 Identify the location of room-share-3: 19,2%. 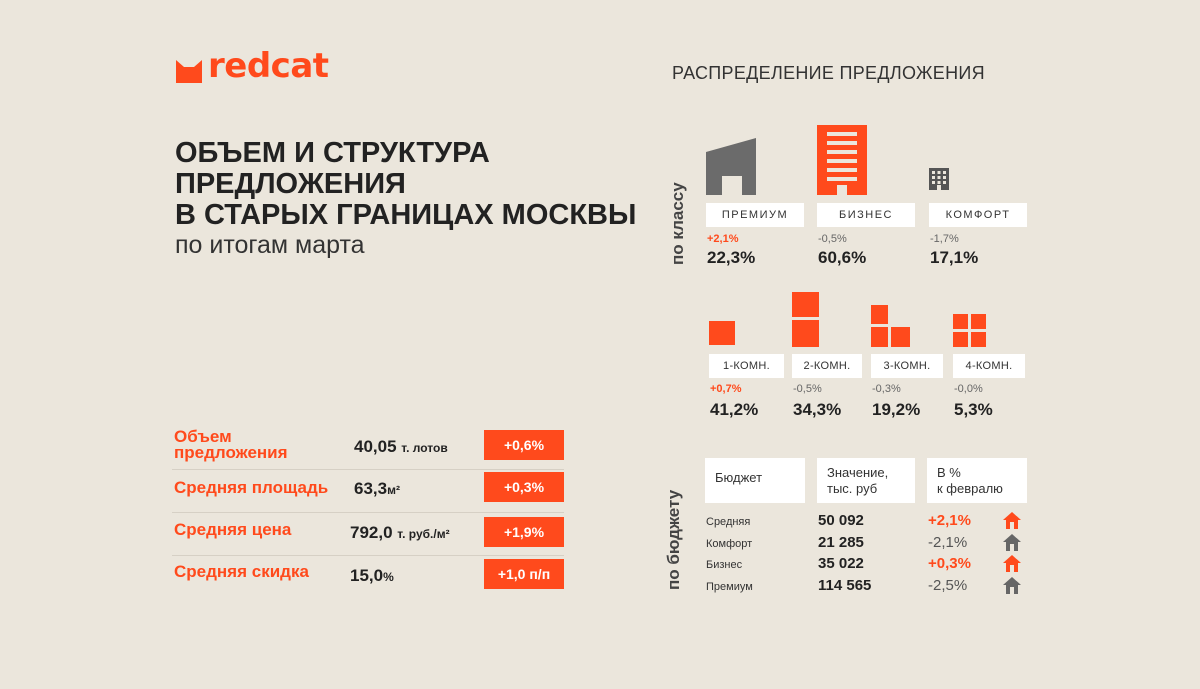
(896, 409).